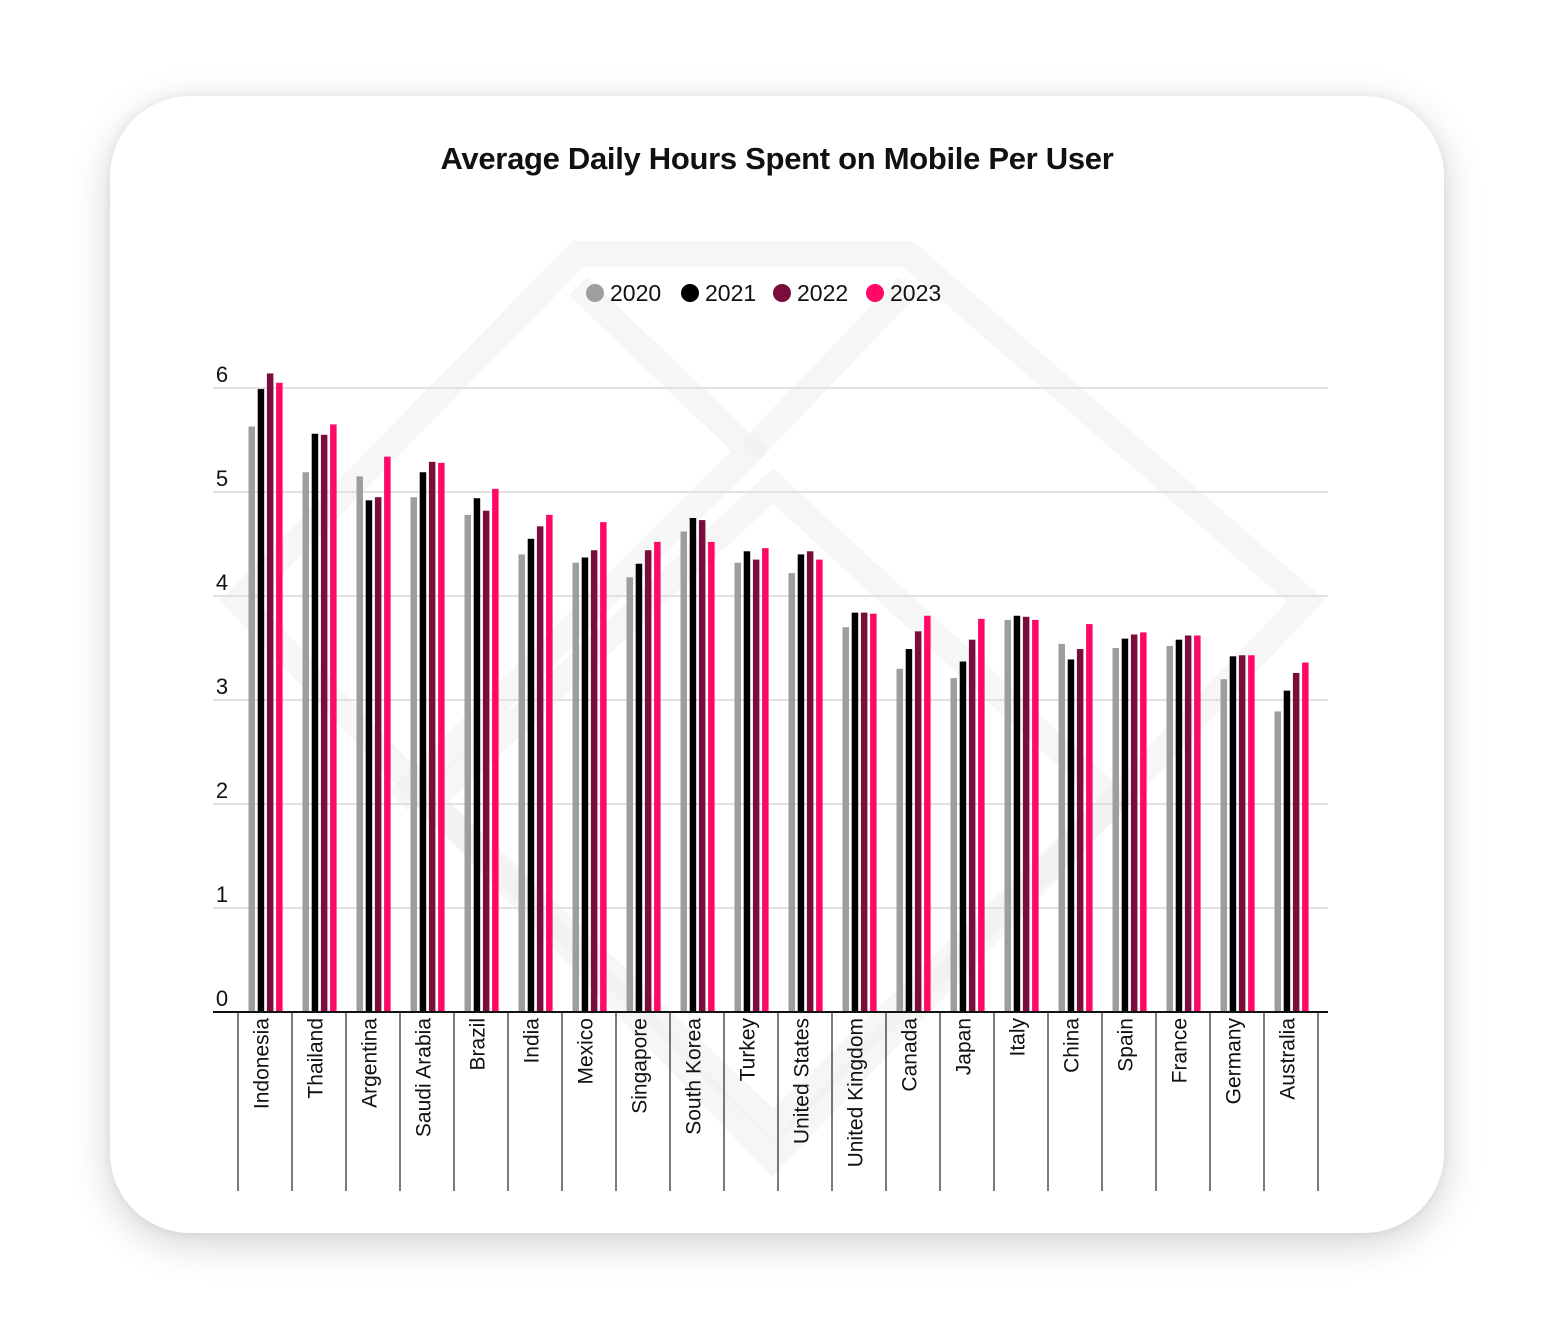  Describe the element at coordinates (765, 780) in the screenshot. I see `bar-2023-turkey` at that location.